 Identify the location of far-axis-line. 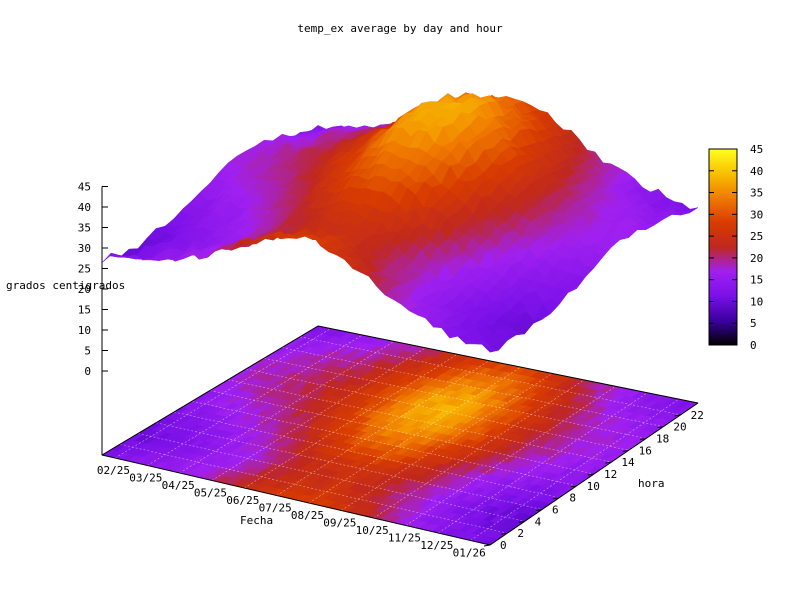
(508, 364).